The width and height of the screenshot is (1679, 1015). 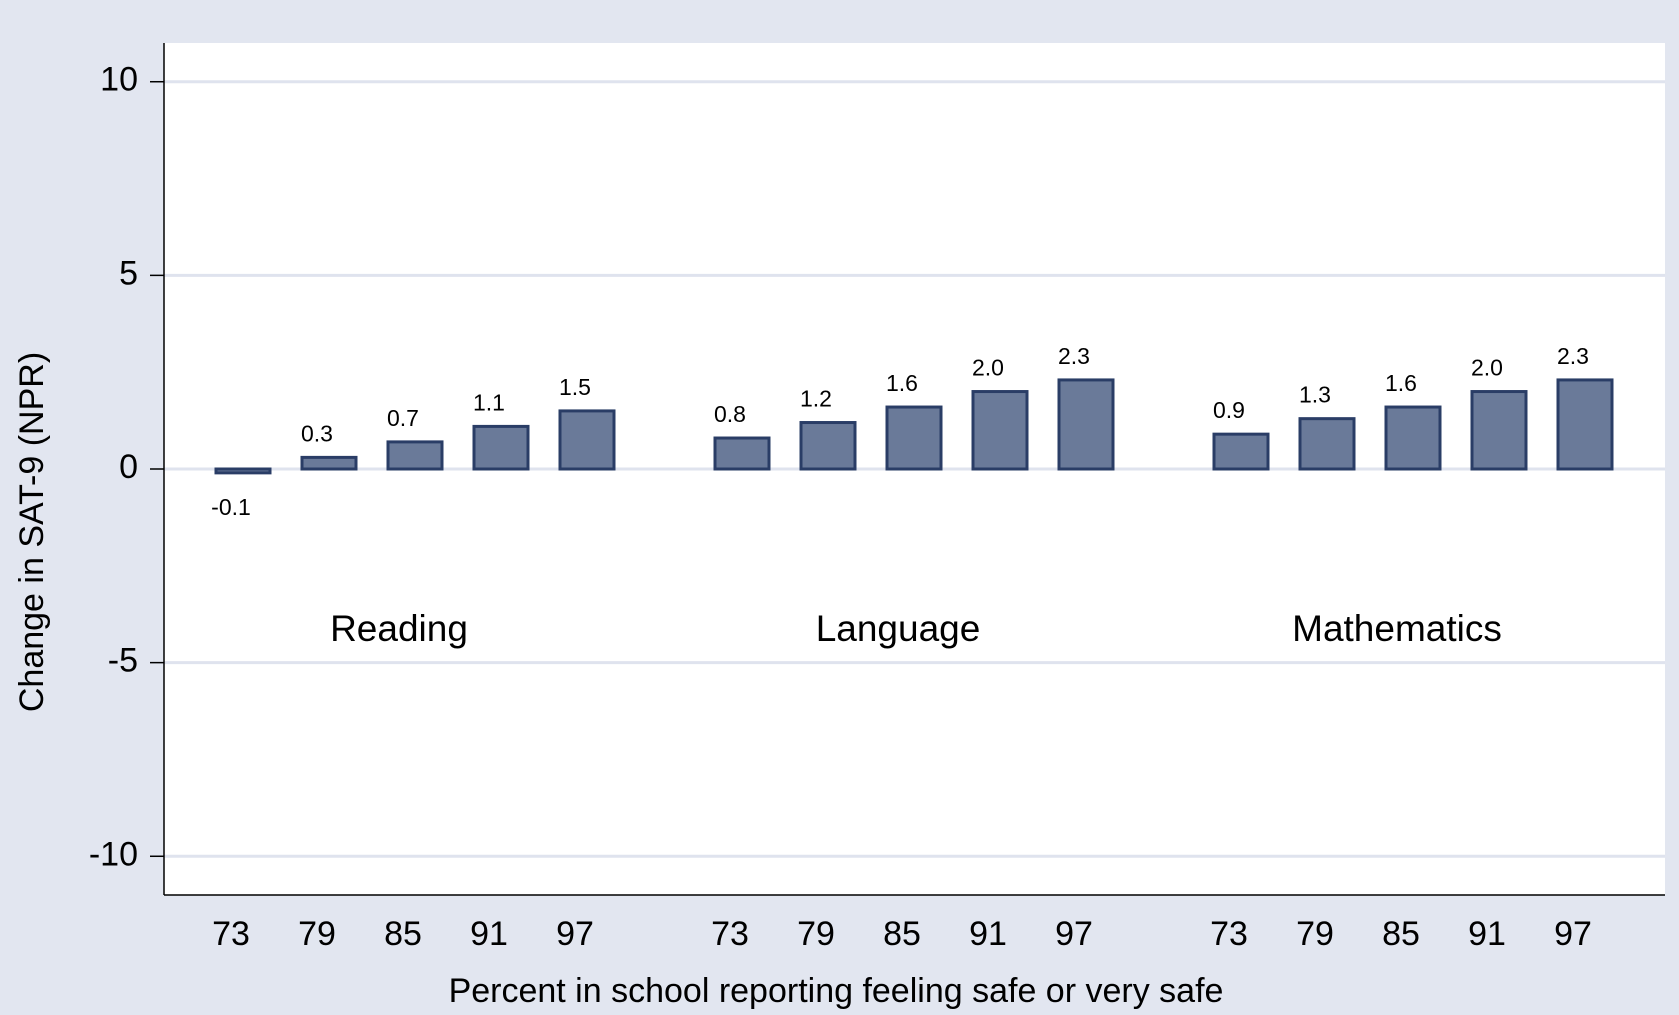 What do you see at coordinates (231, 507) in the screenshot?
I see `value-label: -0.1` at bounding box center [231, 507].